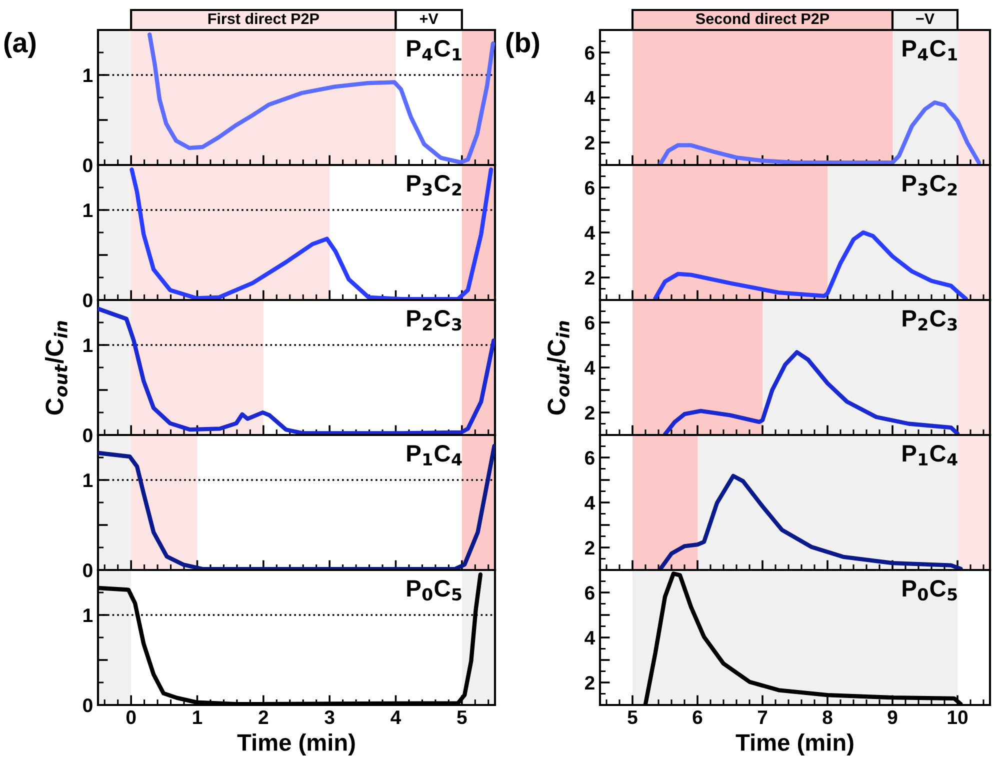  What do you see at coordinates (827, 717) in the screenshot?
I see `x-tick-label: 8` at bounding box center [827, 717].